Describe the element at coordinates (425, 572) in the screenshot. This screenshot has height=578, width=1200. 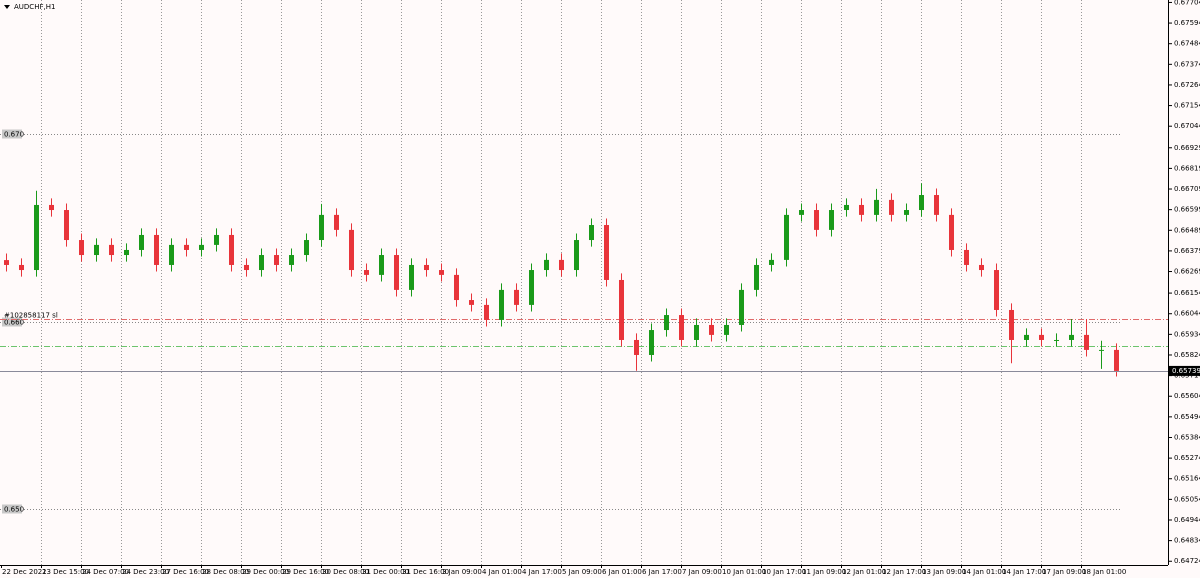
I see `x-tick-label: 31 Dec 16:00` at that location.